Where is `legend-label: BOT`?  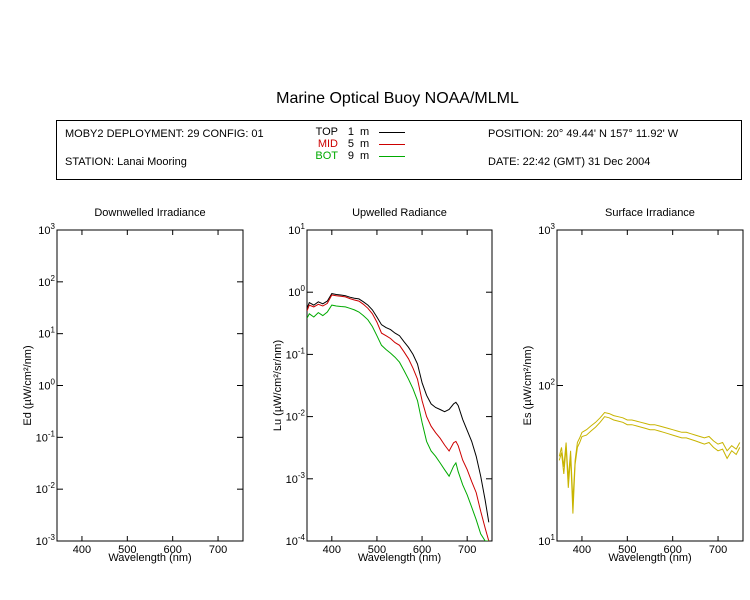
legend-label: BOT is located at coordinates (326, 156).